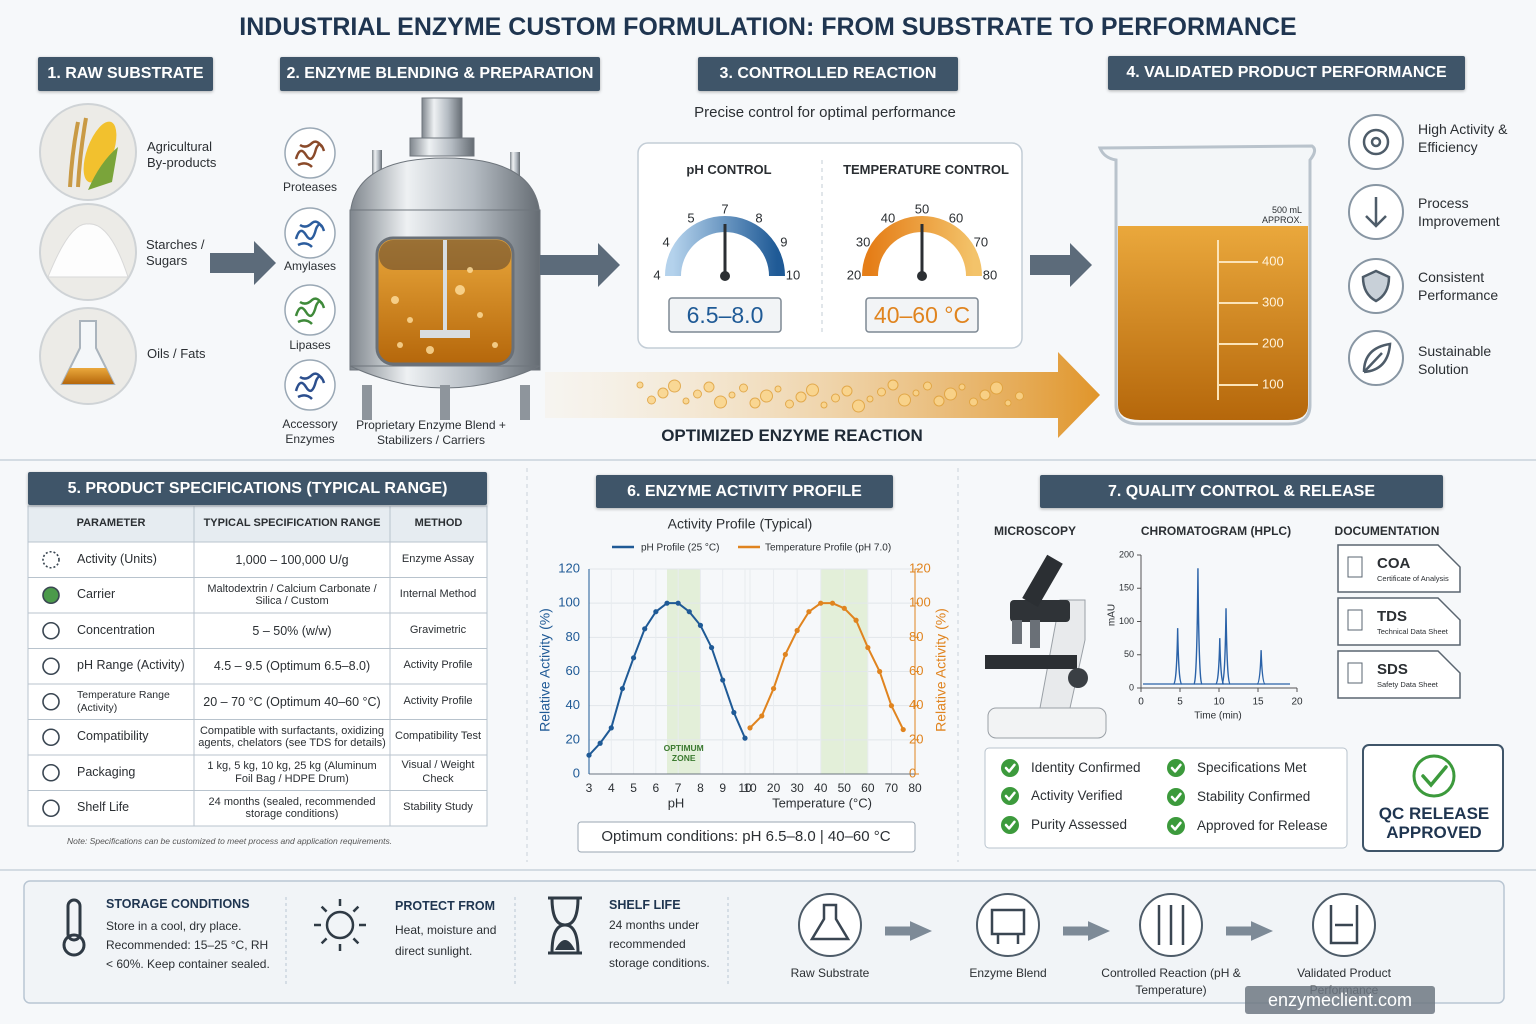 The height and width of the screenshot is (1024, 1536). I want to click on y-tick-label: 80, so click(573, 636).